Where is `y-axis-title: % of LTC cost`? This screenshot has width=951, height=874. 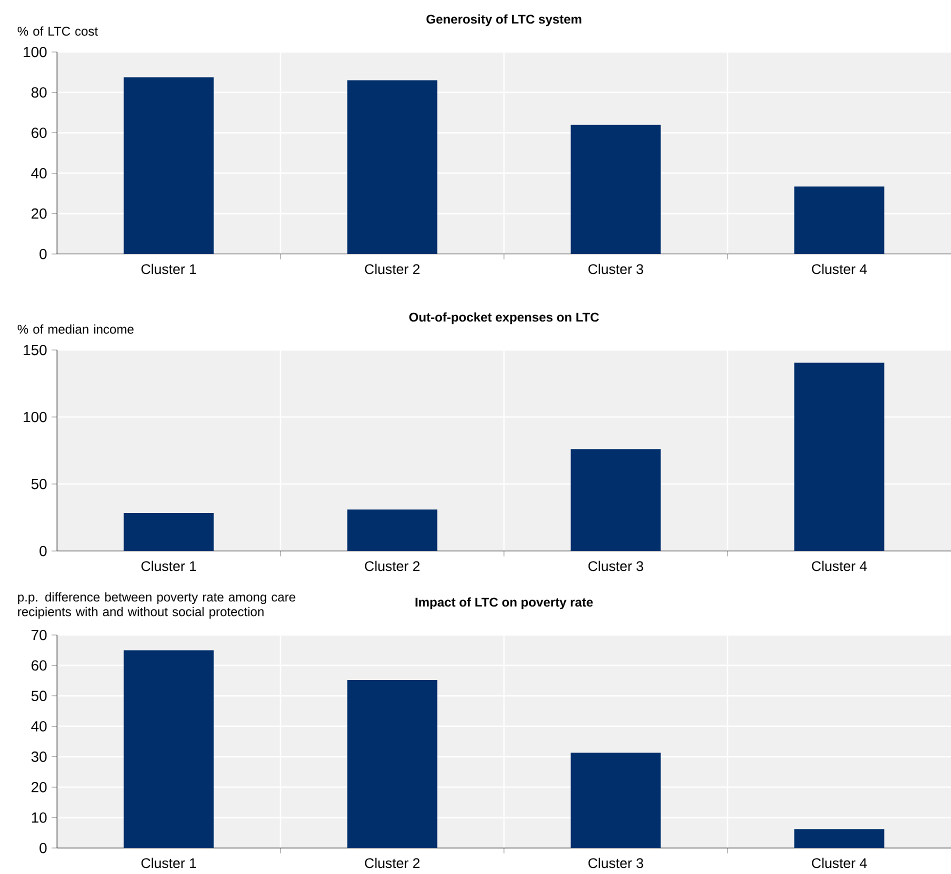
y-axis-title: % of LTC cost is located at coordinates (58, 31).